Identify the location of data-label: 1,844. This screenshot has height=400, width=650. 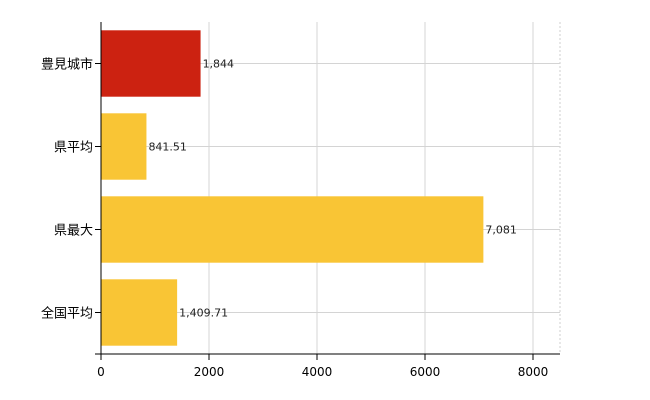
(219, 64).